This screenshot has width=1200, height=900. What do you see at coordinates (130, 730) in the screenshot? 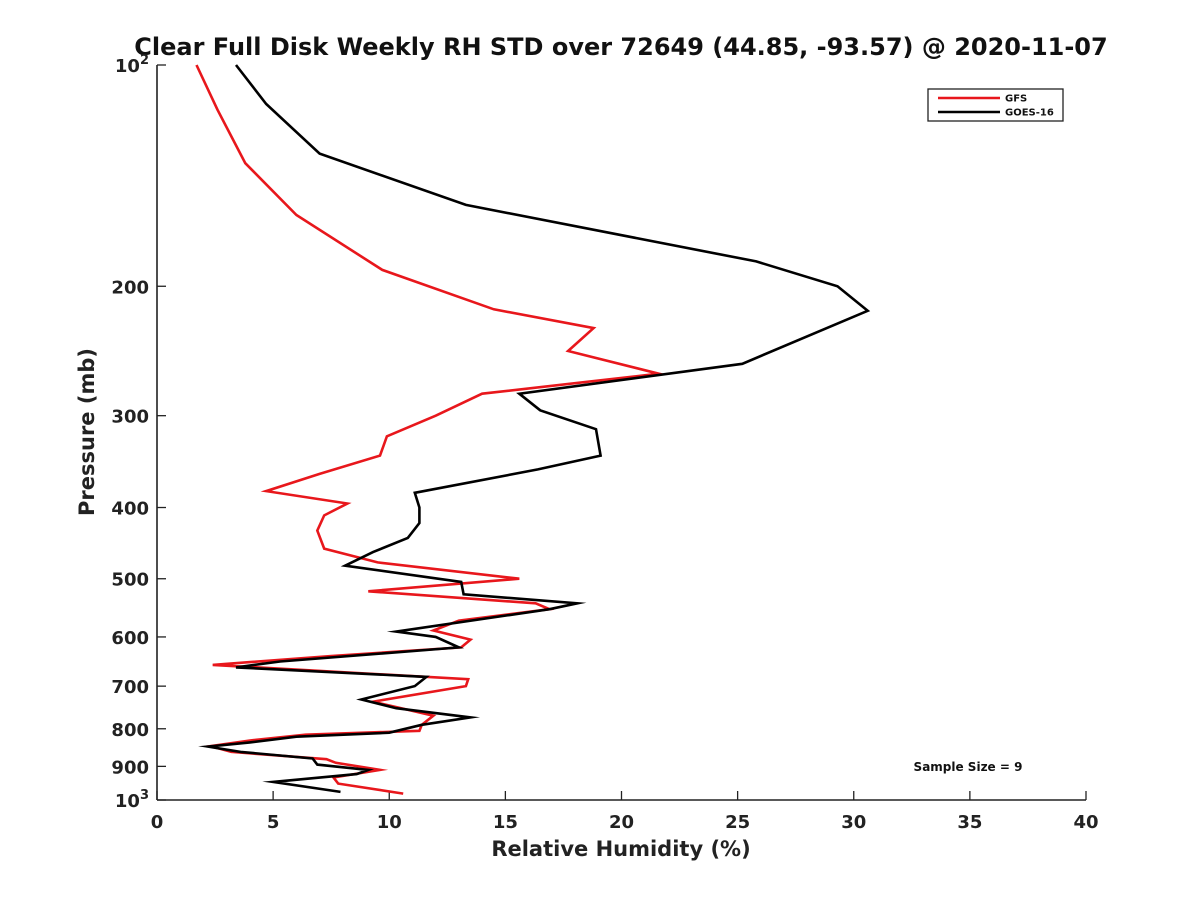
I see `y-tick-label: 800` at bounding box center [130, 730].